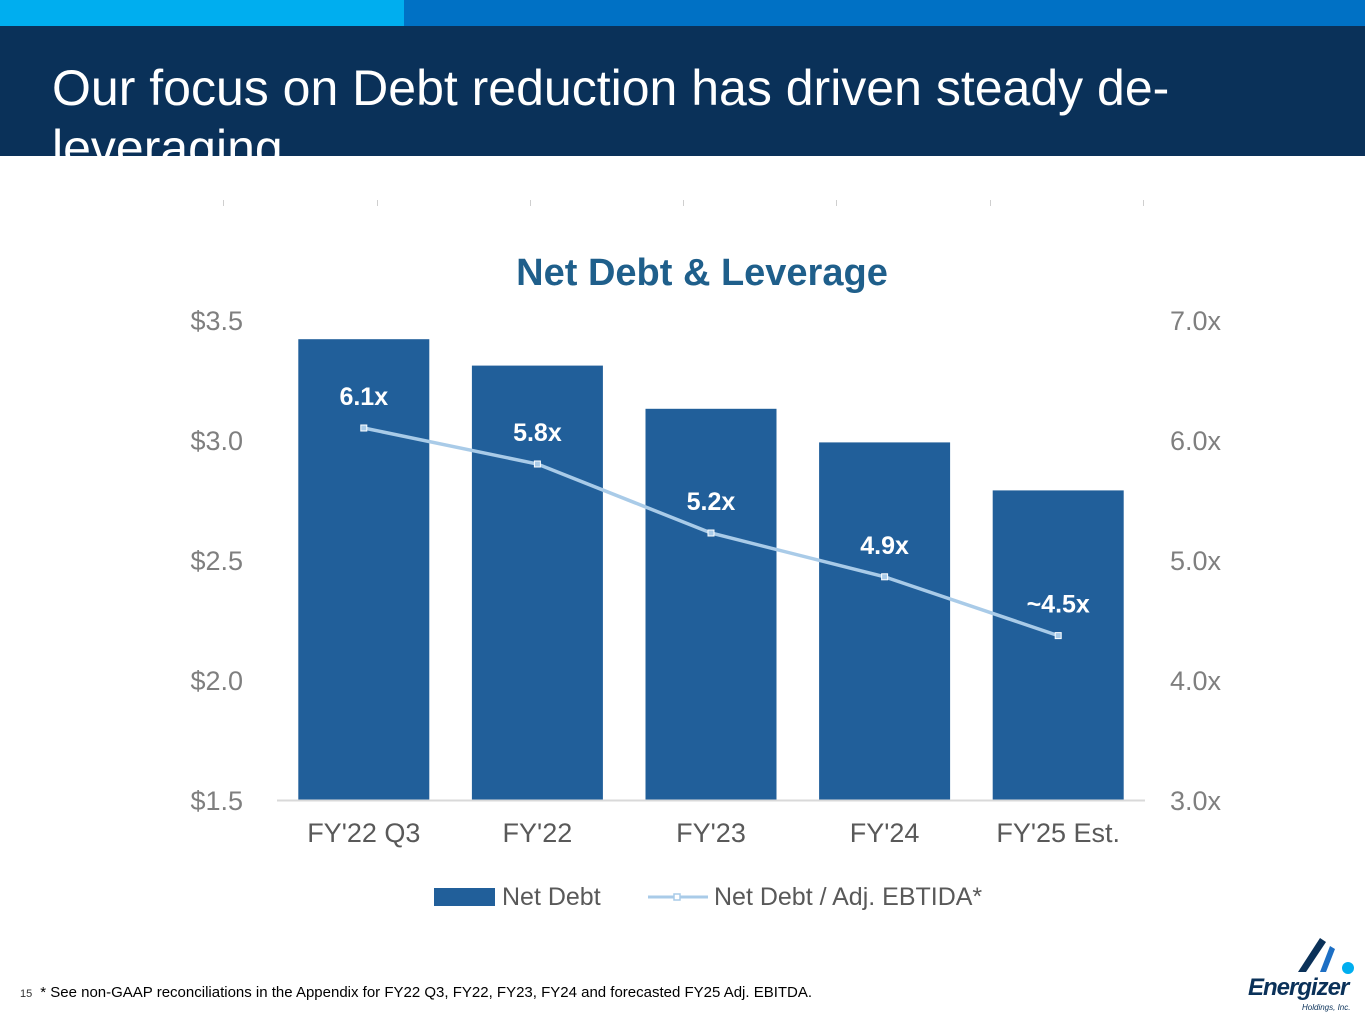 This screenshot has width=1365, height=1024. Describe the element at coordinates (884, 546) in the screenshot. I see `leverage-data-label: 4.9x` at that location.